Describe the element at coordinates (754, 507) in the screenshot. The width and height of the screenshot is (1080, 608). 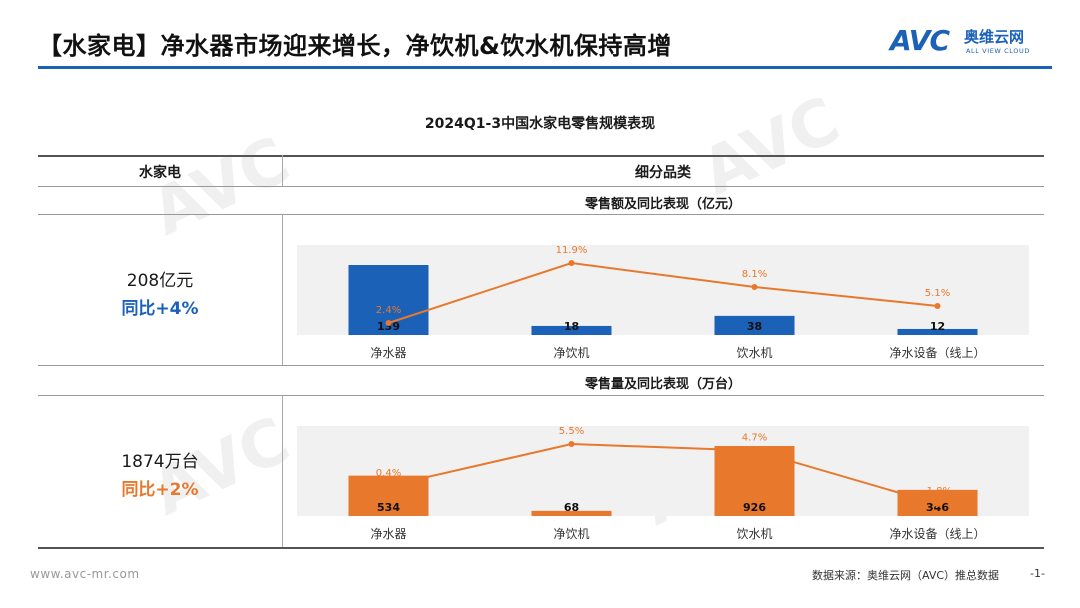
I see `bar-value-label: 926` at that location.